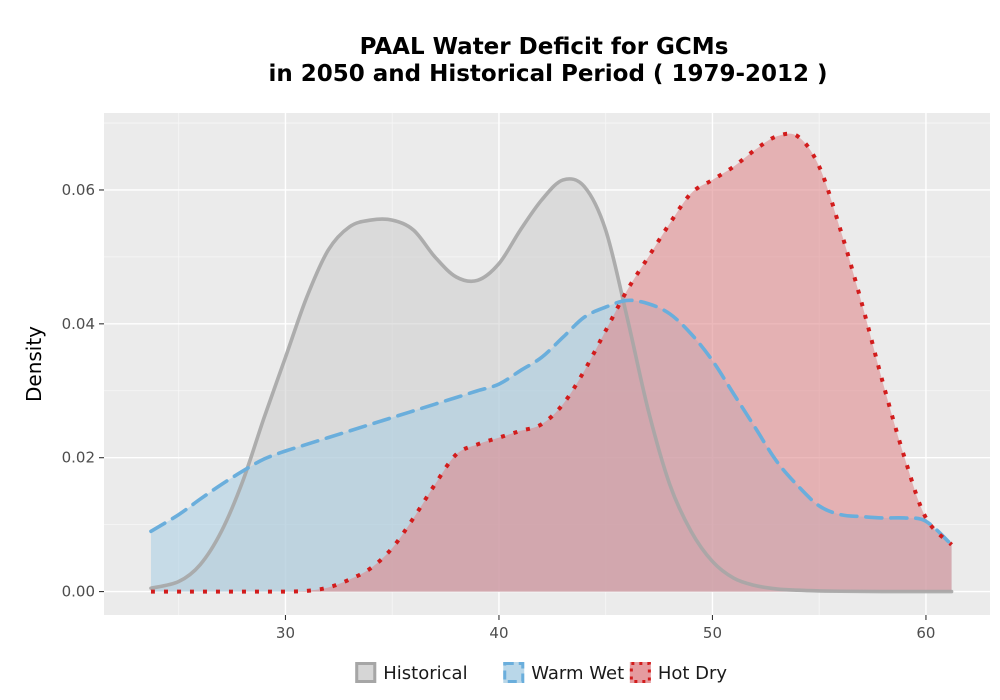  What do you see at coordinates (544, 47) in the screenshot?
I see `chart-title: PAAL Water Deficit for GCMs` at bounding box center [544, 47].